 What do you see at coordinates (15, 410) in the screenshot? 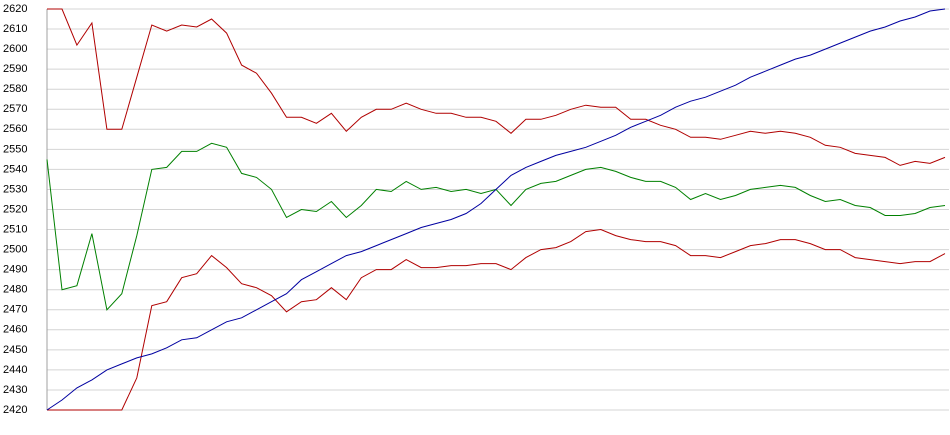
I see `y-tick-label: 2420` at bounding box center [15, 410].